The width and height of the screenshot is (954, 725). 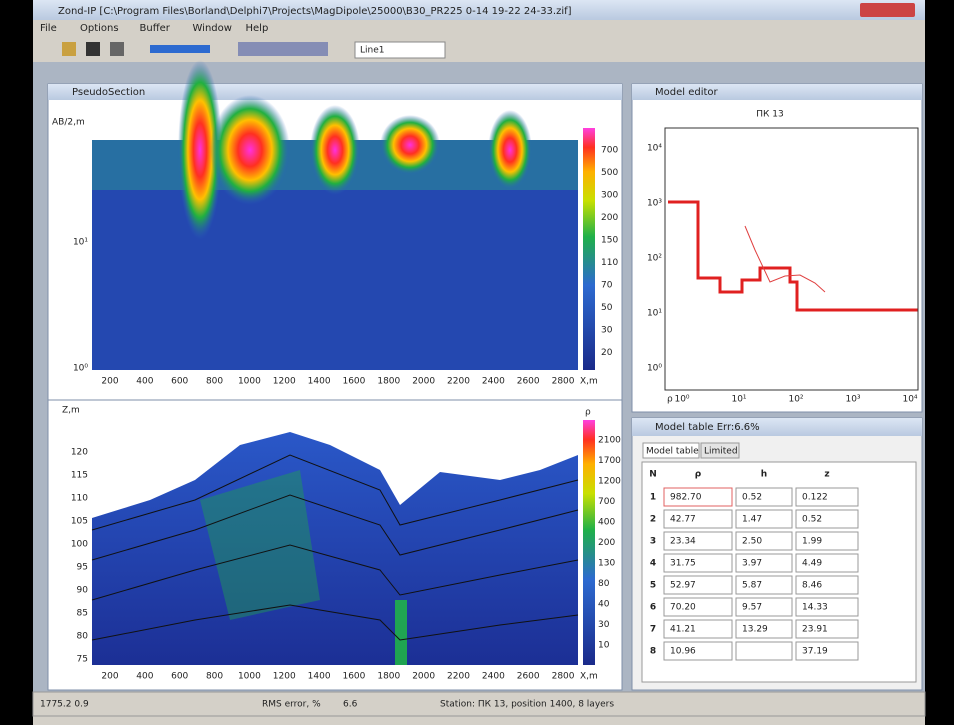 I want to click on y-axis-label: AB/2,m, so click(x=68, y=123).